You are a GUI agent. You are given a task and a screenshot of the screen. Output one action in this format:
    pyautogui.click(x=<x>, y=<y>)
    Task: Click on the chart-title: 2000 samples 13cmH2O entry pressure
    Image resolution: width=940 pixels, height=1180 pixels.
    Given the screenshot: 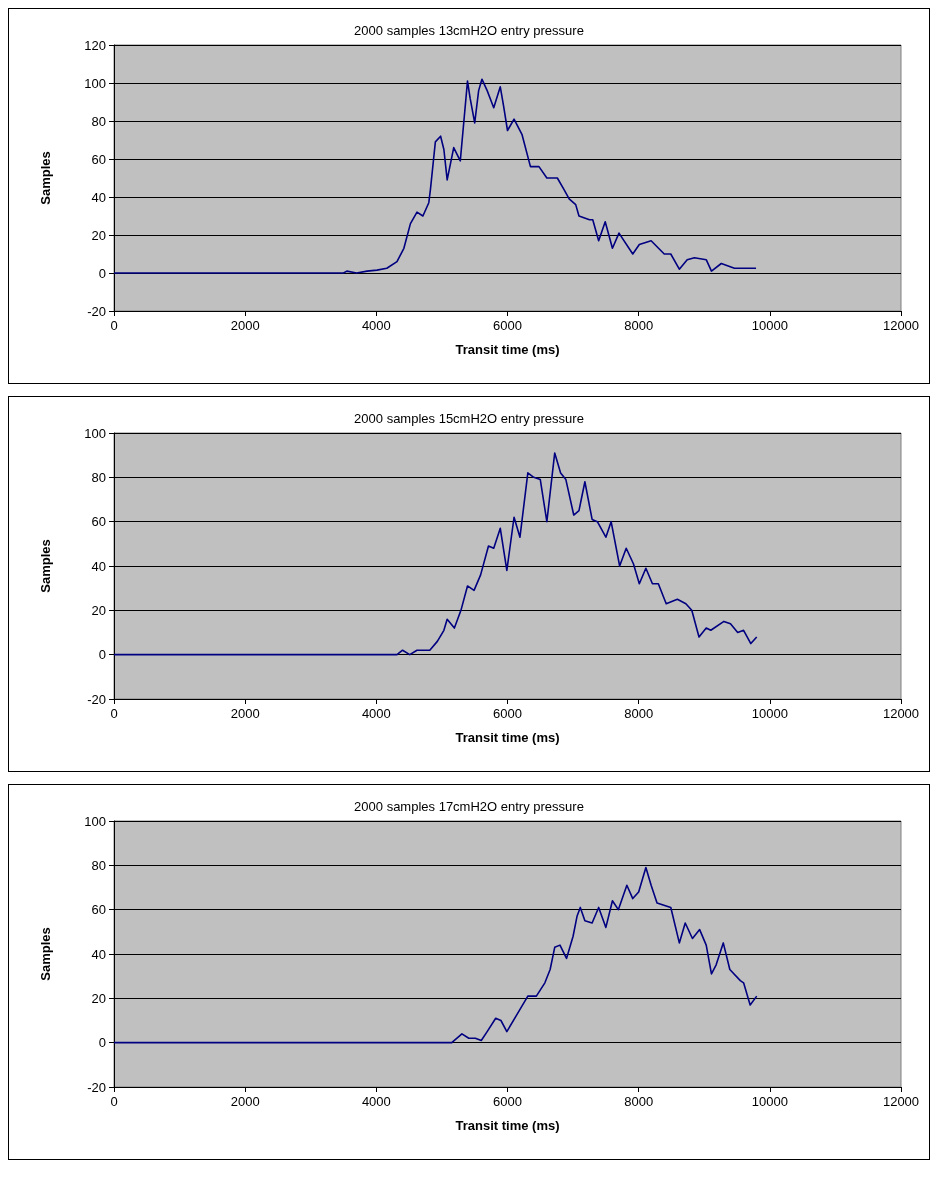 What is the action you would take?
    pyautogui.click(x=469, y=30)
    